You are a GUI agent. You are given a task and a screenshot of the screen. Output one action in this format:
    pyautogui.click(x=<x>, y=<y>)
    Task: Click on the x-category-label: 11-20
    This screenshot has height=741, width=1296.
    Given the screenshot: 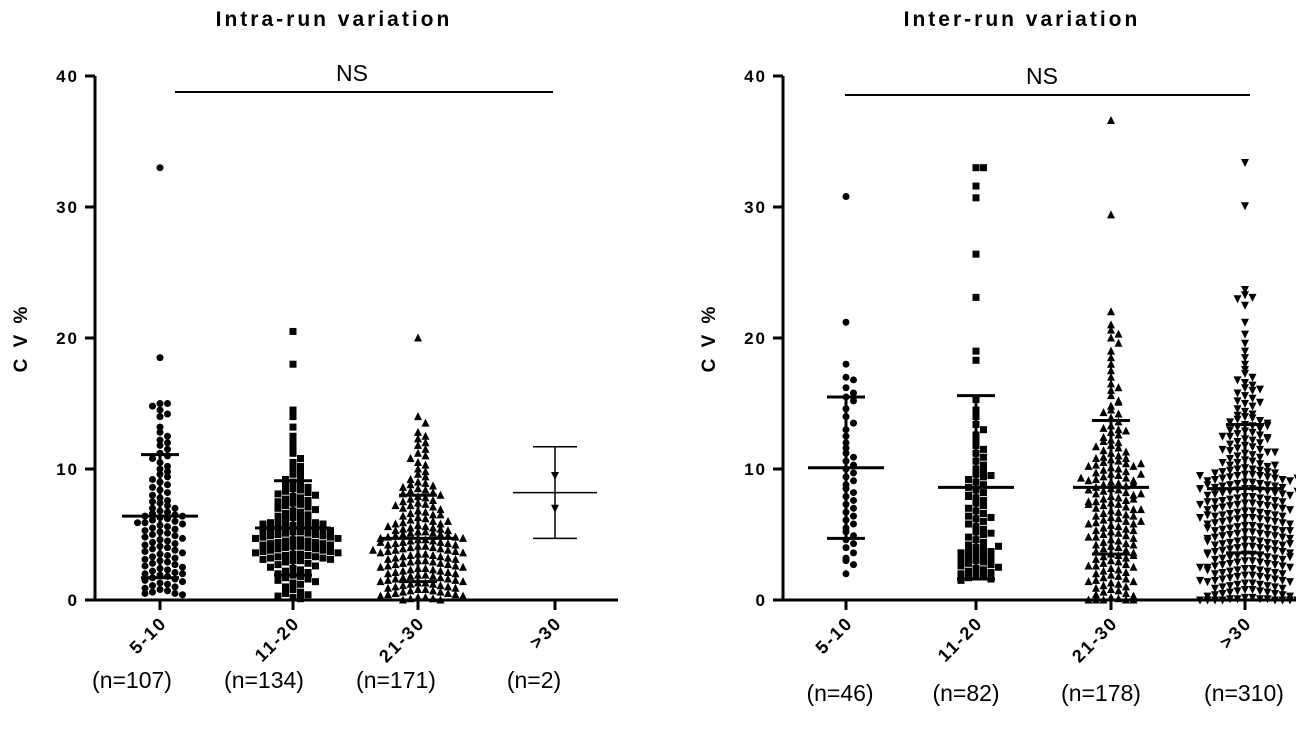 What is the action you would take?
    pyautogui.click(x=277, y=639)
    